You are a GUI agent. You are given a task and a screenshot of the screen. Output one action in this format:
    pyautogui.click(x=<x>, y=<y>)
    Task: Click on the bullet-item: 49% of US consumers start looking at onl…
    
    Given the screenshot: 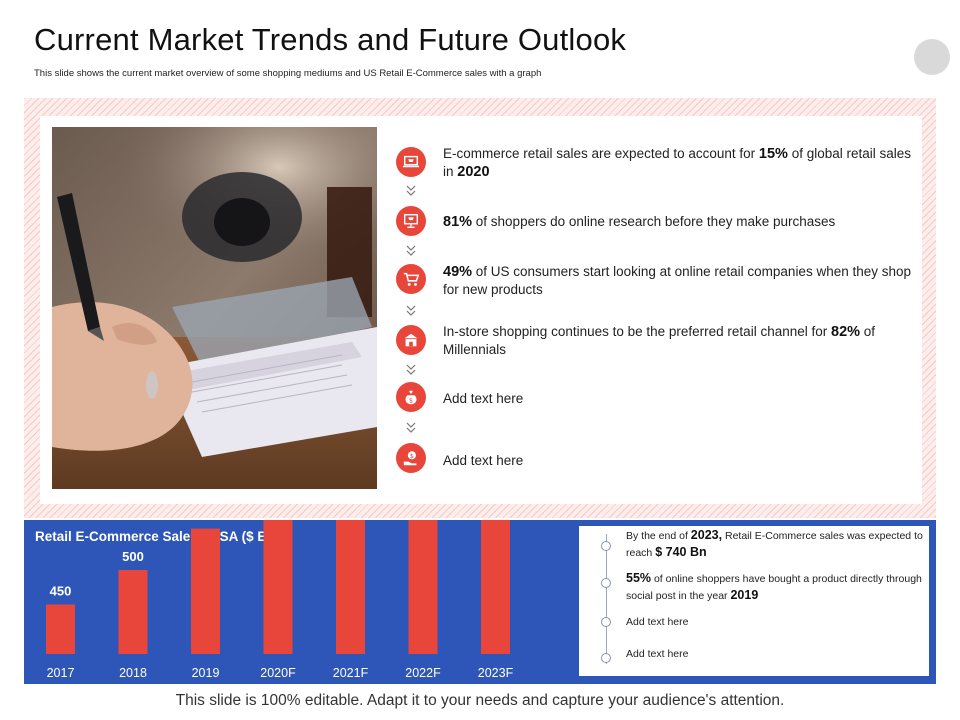 What is the action you would take?
    pyautogui.click(x=656, y=287)
    